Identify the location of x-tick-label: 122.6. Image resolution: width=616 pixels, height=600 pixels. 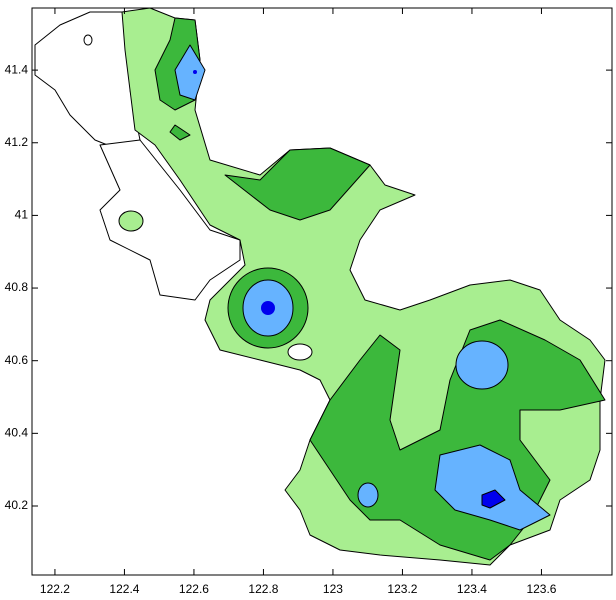
(194, 589).